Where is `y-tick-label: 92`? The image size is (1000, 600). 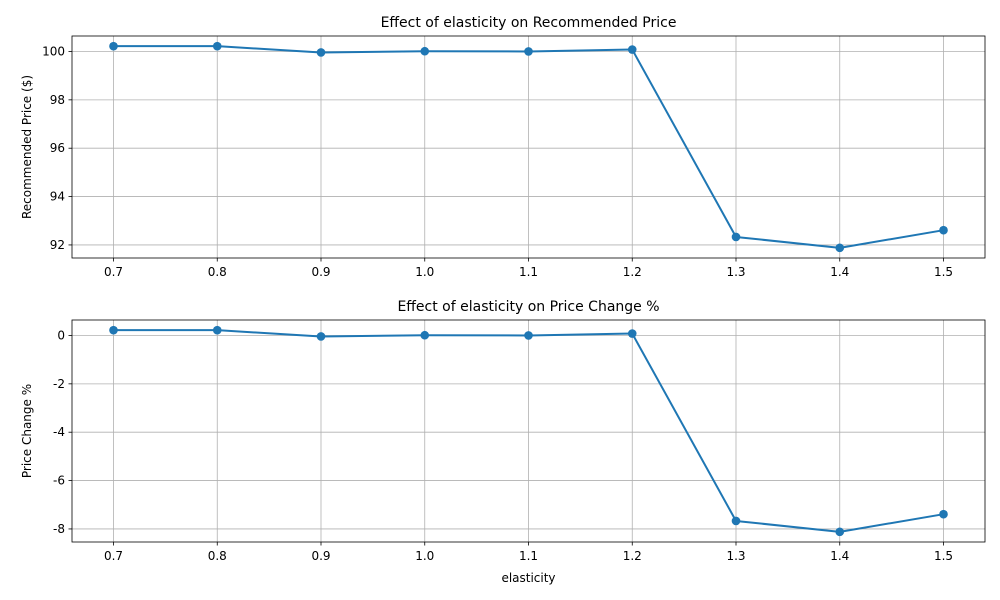 y-tick-label: 92 is located at coordinates (57, 245).